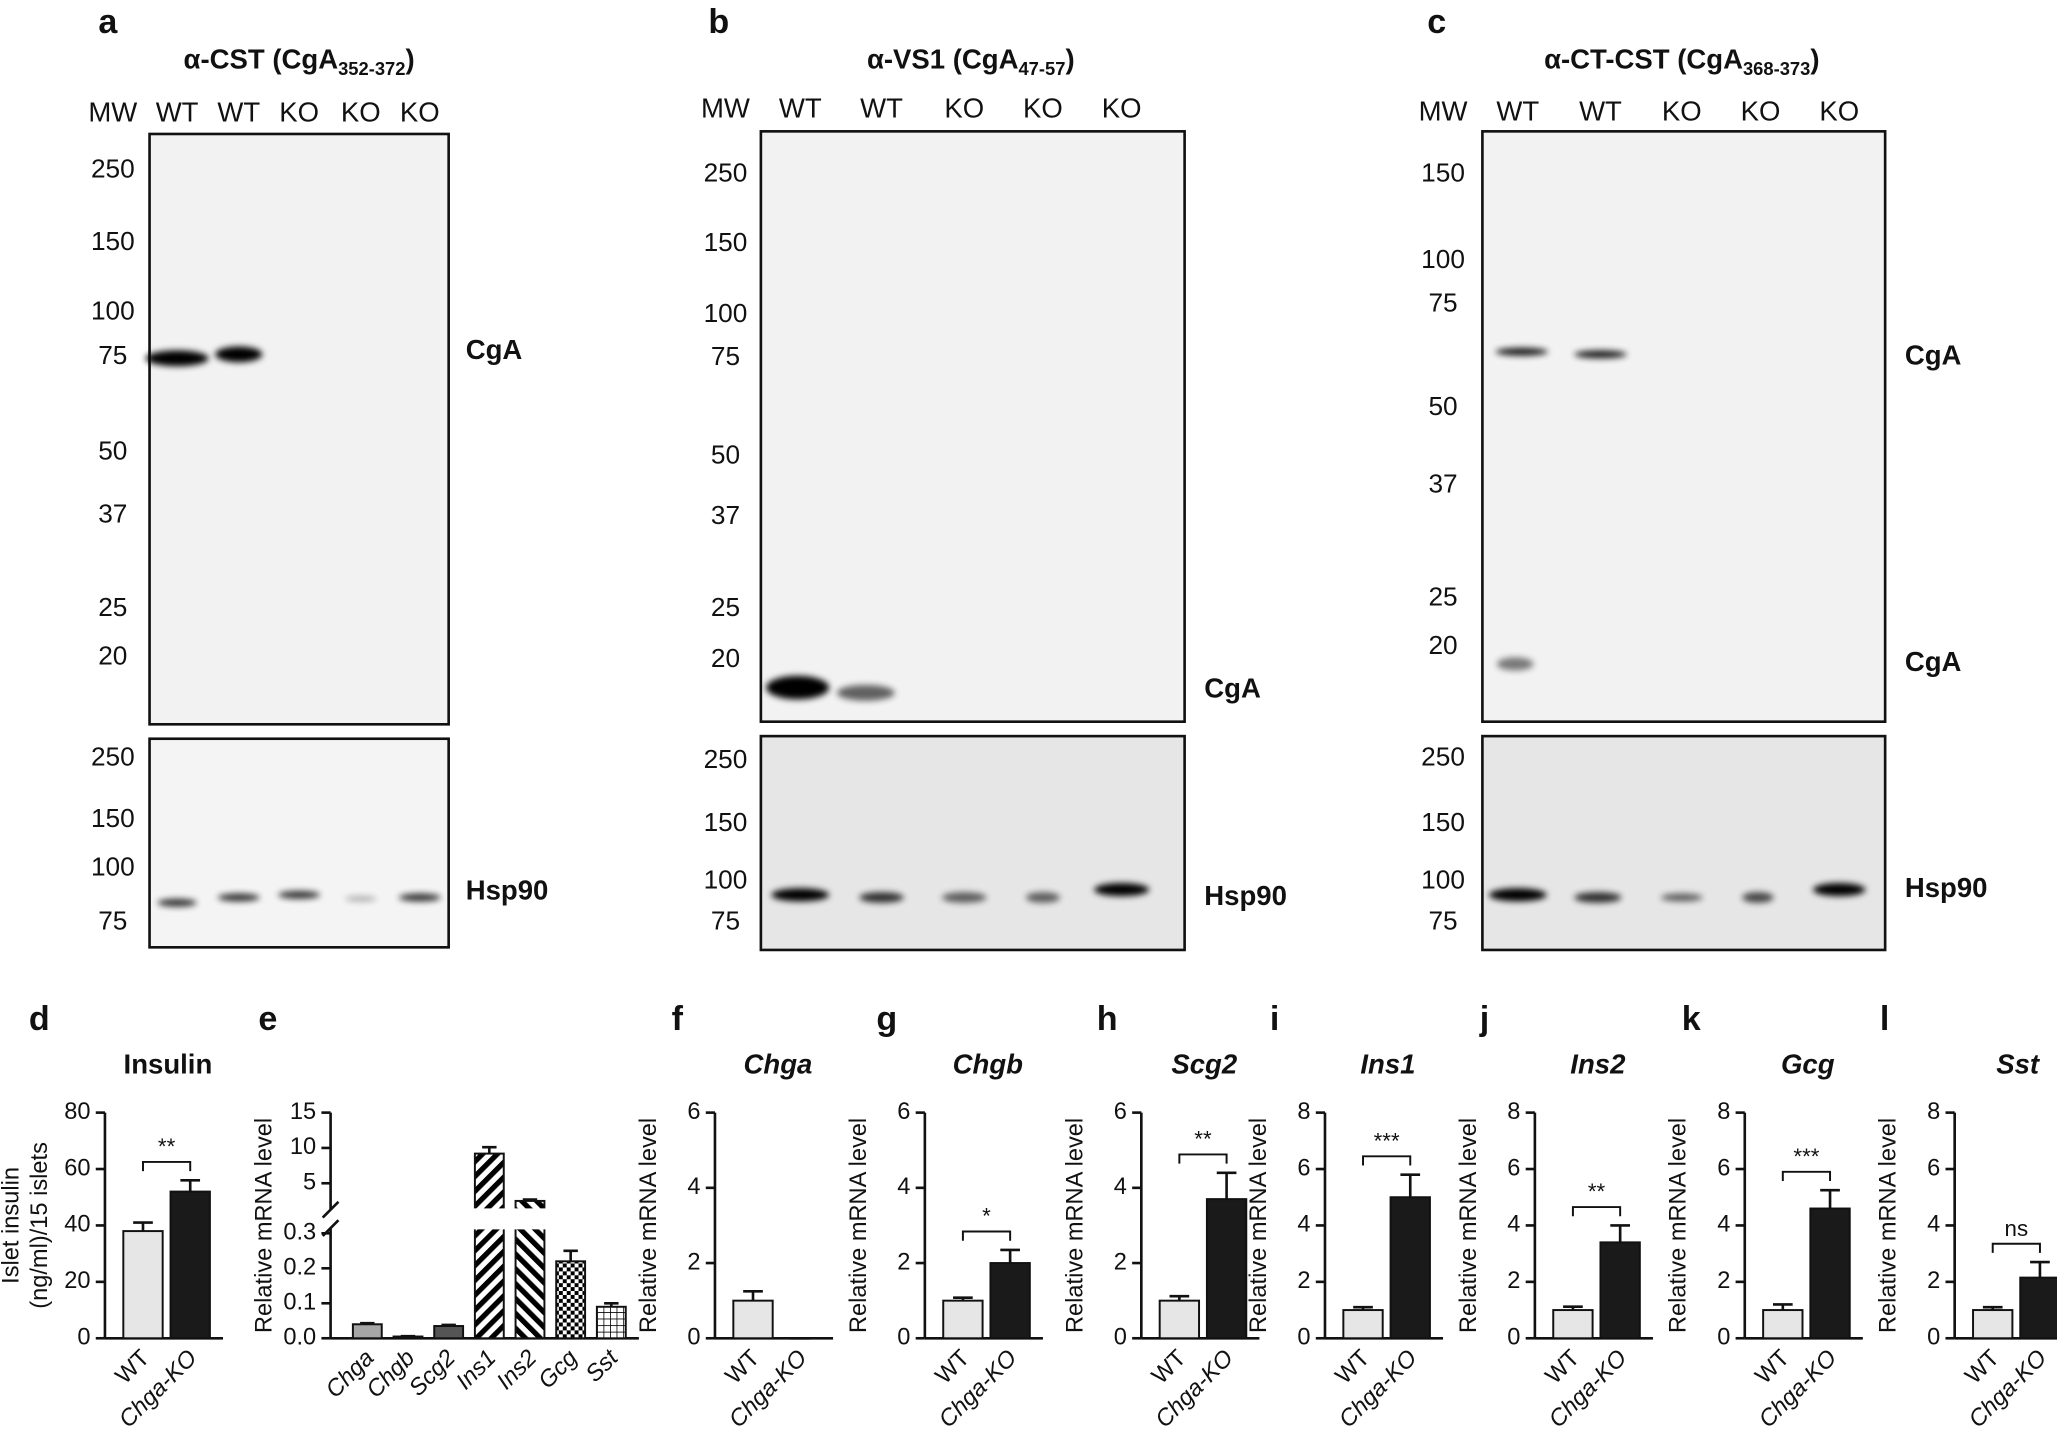 This screenshot has width=2057, height=1446. I want to click on significance-label: *, so click(986, 1216).